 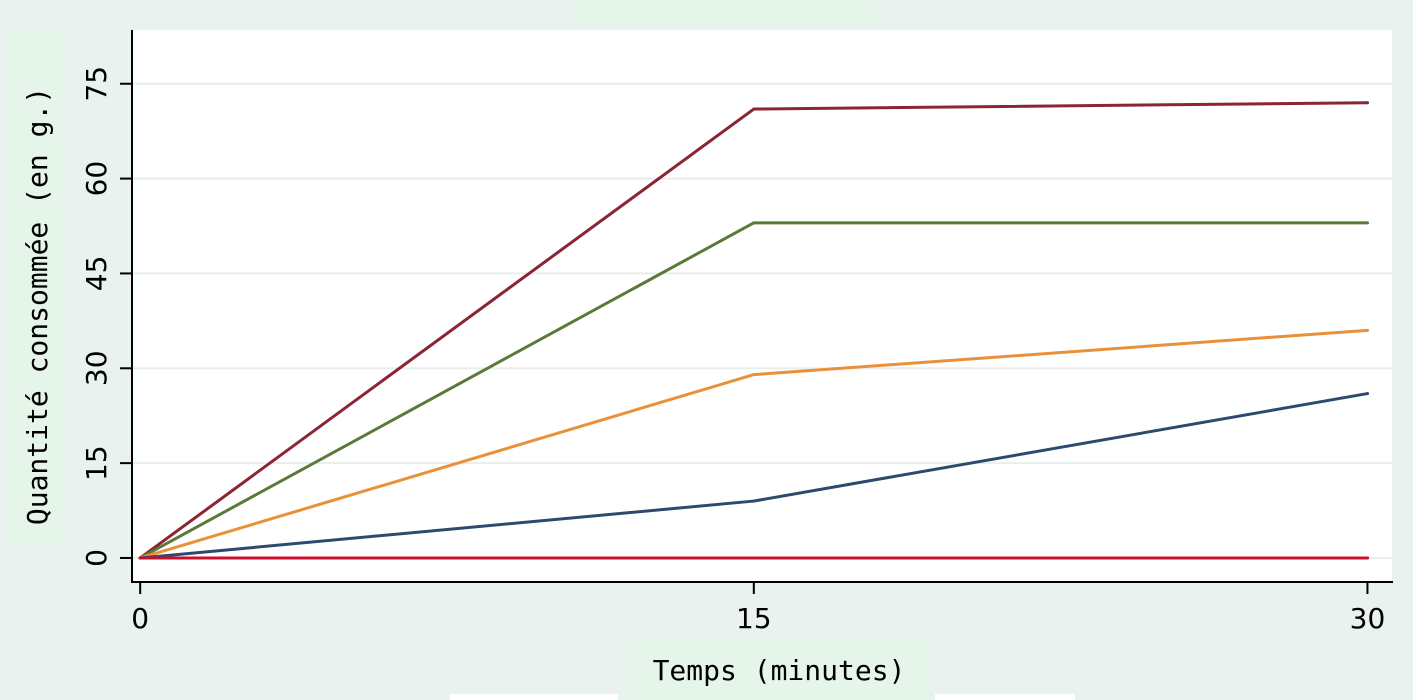 What do you see at coordinates (96, 558) in the screenshot?
I see `y-tick-label: 0` at bounding box center [96, 558].